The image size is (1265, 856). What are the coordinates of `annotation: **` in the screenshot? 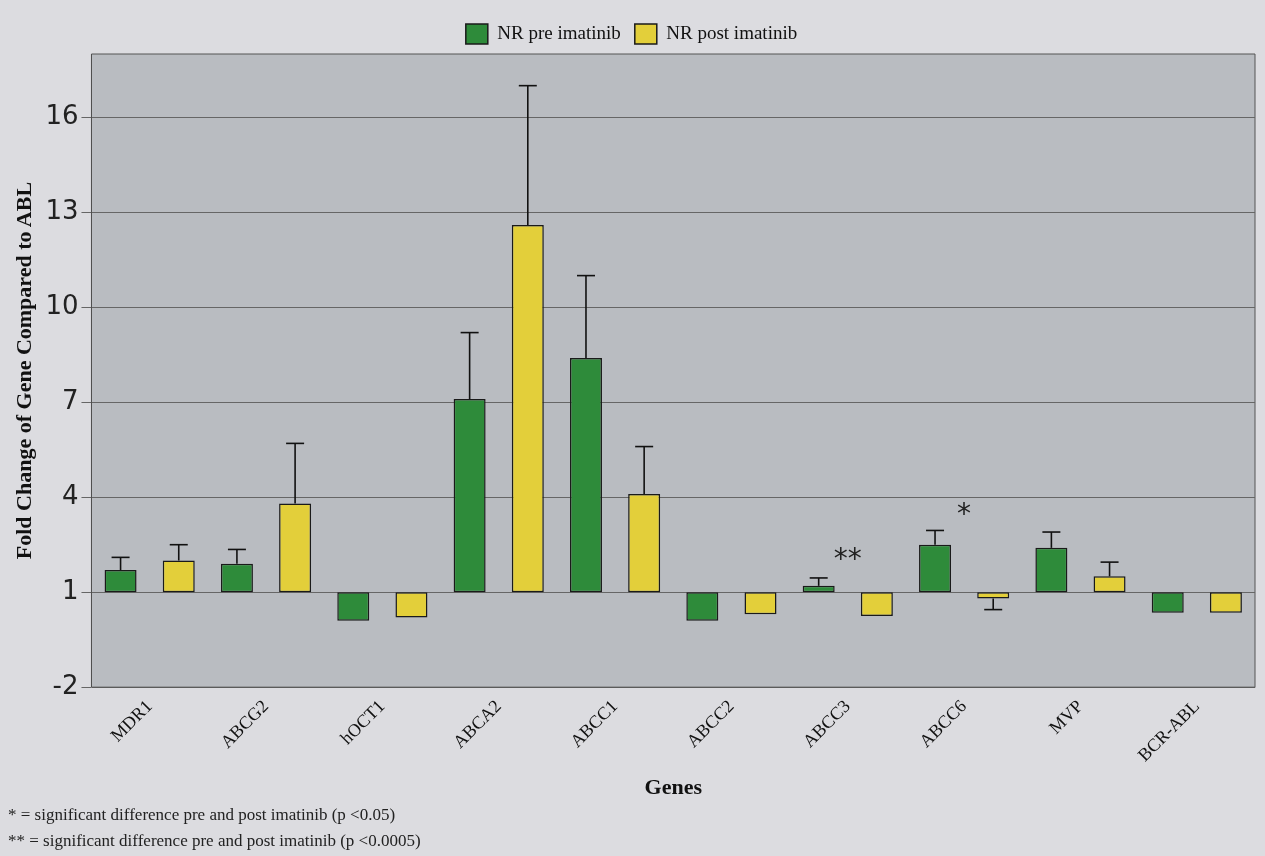 It's located at (847, 558).